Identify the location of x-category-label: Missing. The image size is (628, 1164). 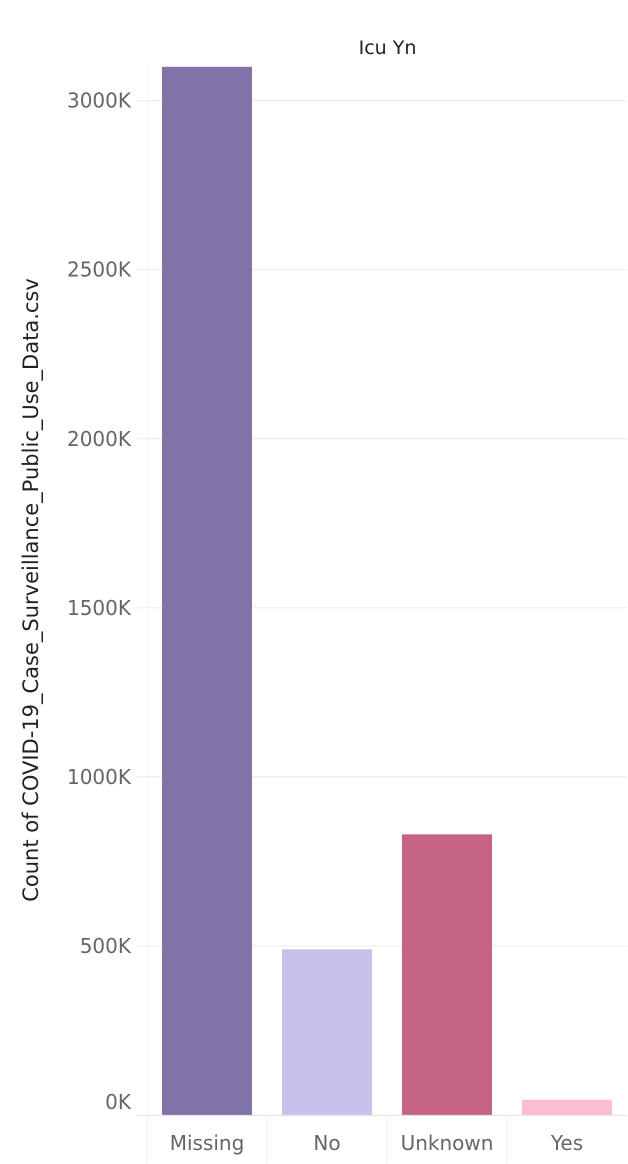
(207, 1143).